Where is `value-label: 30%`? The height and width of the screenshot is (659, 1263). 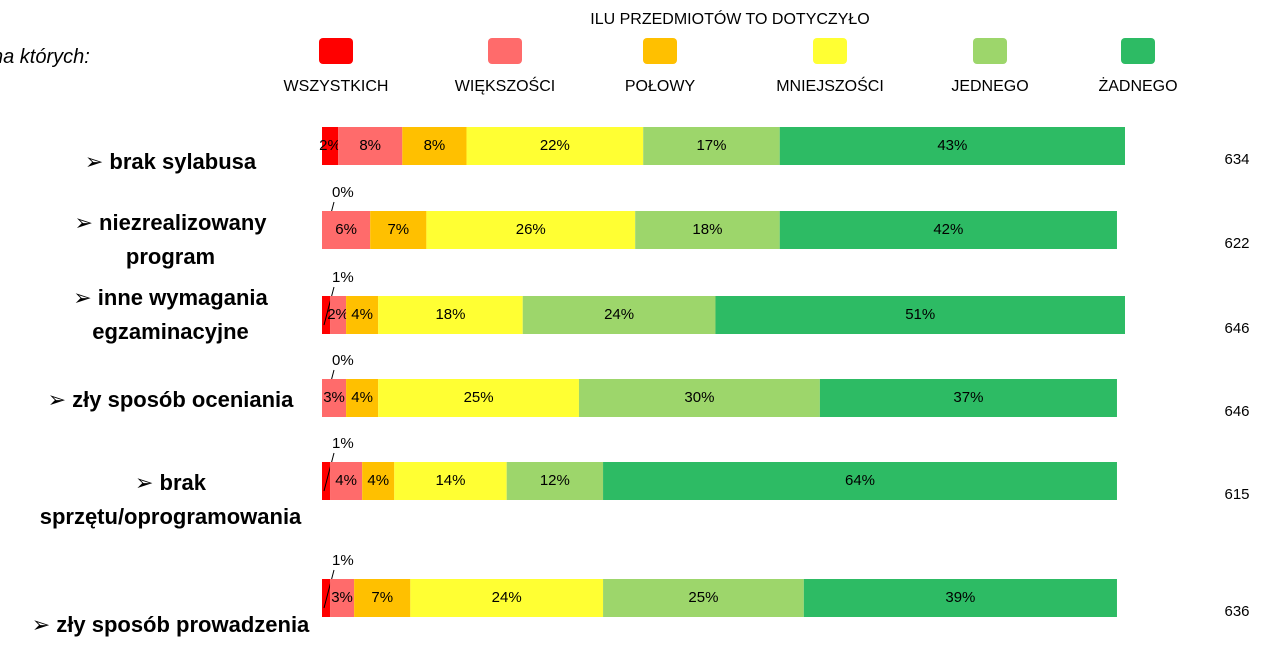 value-label: 30% is located at coordinates (699, 397).